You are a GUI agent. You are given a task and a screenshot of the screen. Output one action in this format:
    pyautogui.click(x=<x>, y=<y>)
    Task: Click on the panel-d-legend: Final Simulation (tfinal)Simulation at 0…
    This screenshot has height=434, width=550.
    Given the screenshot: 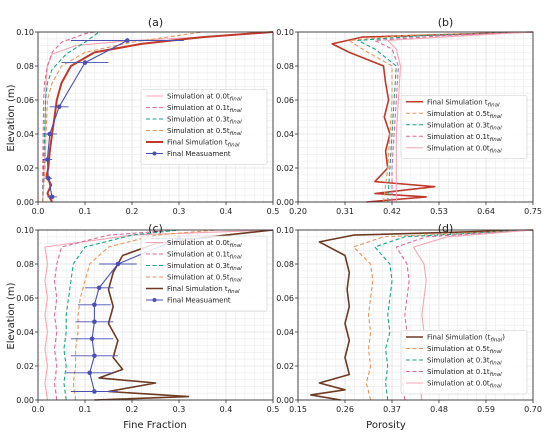 What is the action you would take?
    pyautogui.click(x=464, y=362)
    